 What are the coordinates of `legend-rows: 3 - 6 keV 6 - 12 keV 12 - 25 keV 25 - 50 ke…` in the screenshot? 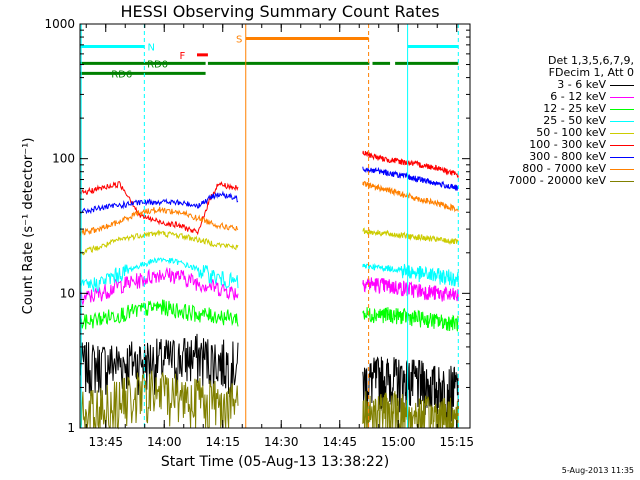 It's located at (555, 133).